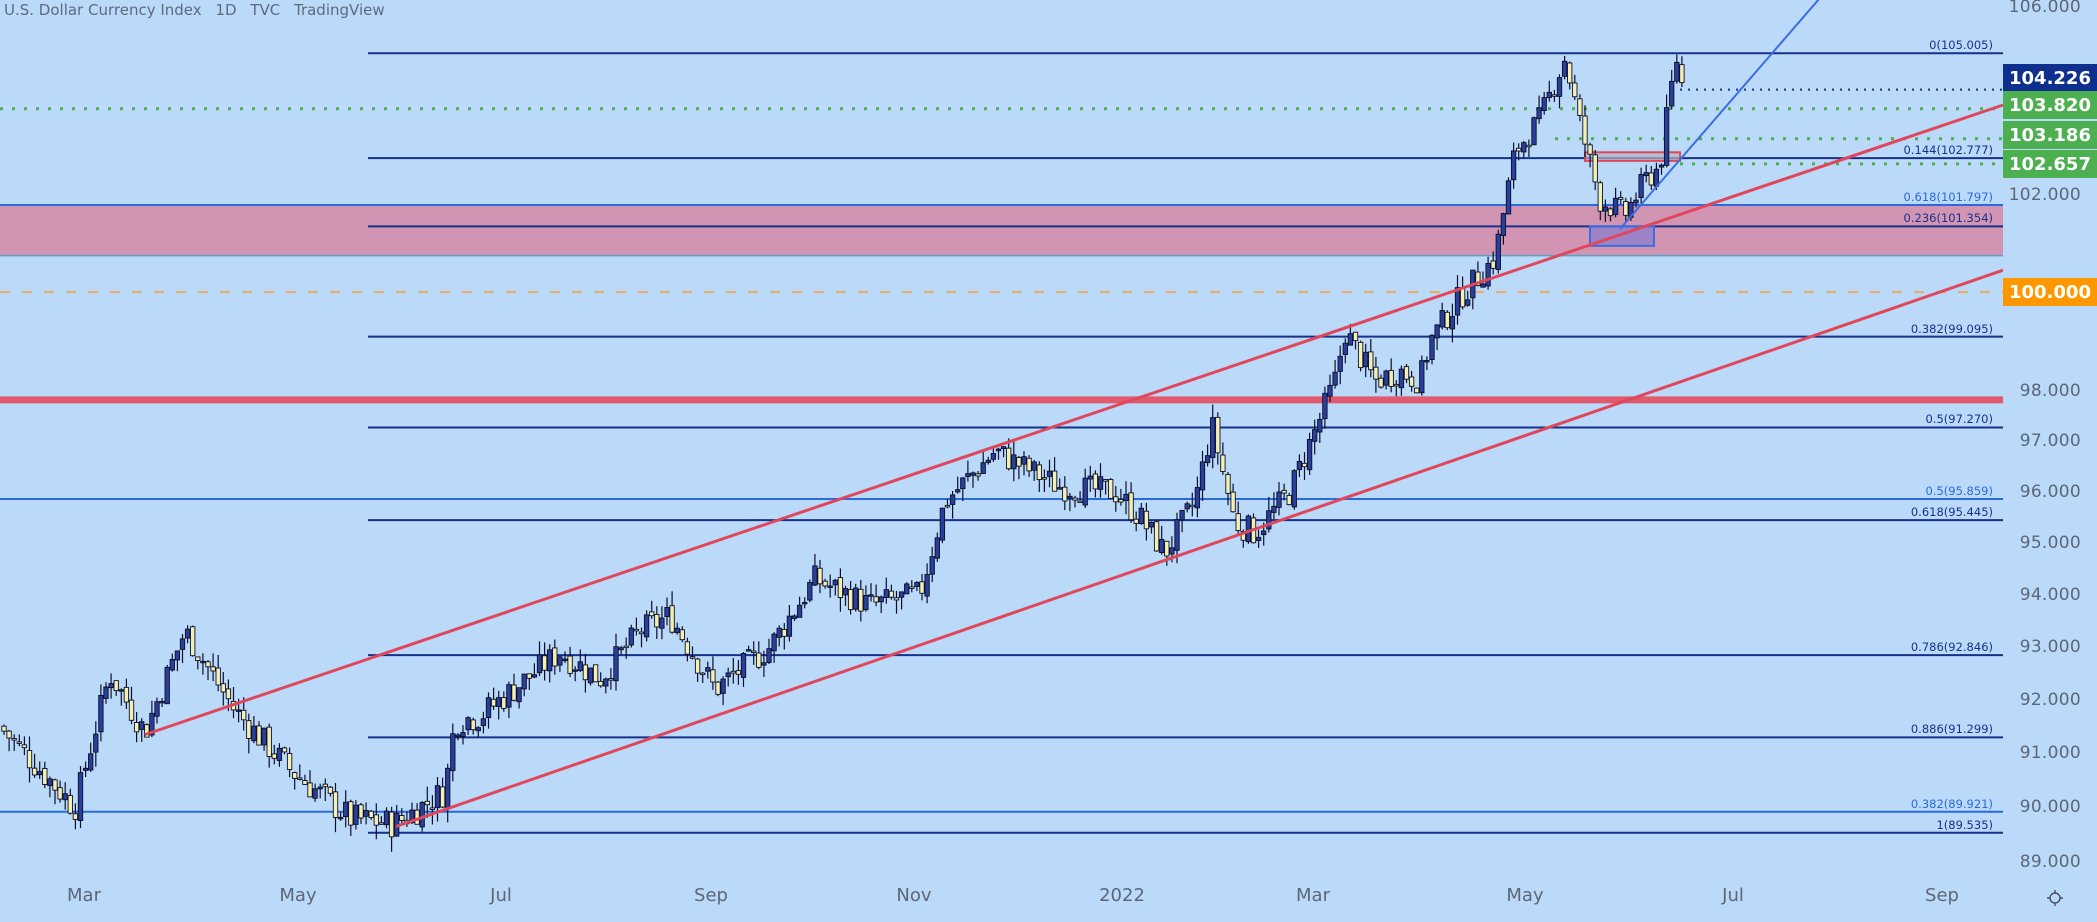 The width and height of the screenshot is (2097, 922). I want to click on price-level-tag: 103.820, so click(2050, 105).